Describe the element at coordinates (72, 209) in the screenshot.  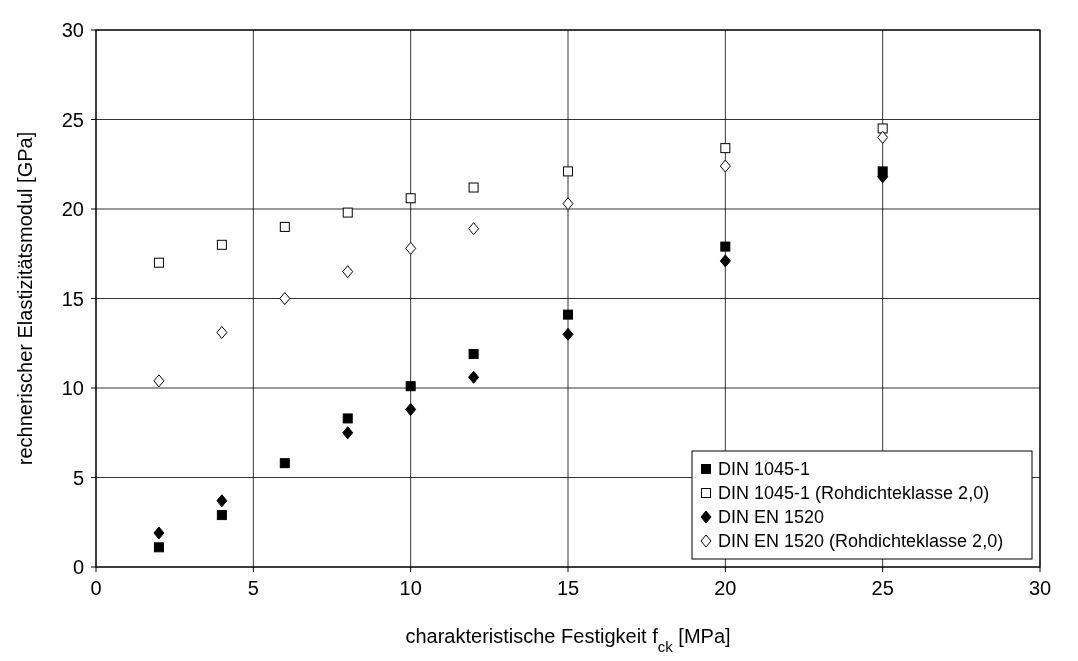
I see `y-tick-label: 20` at that location.